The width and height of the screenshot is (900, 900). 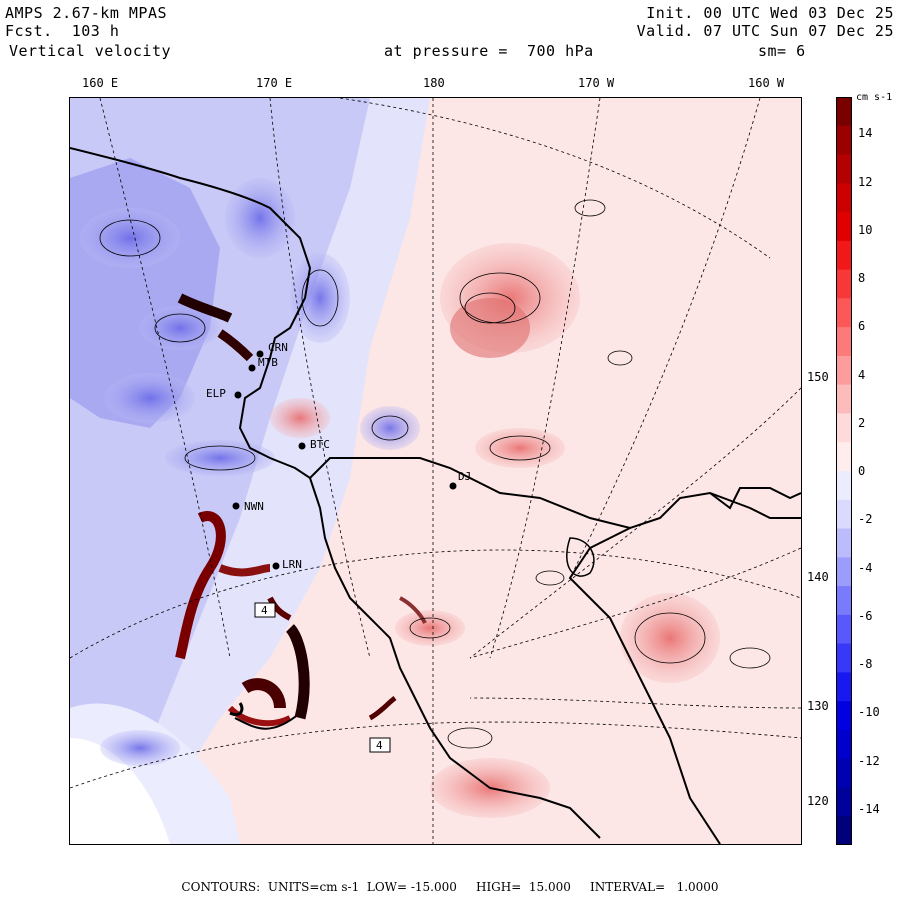 I want to click on colorbar-border, so click(x=844, y=471).